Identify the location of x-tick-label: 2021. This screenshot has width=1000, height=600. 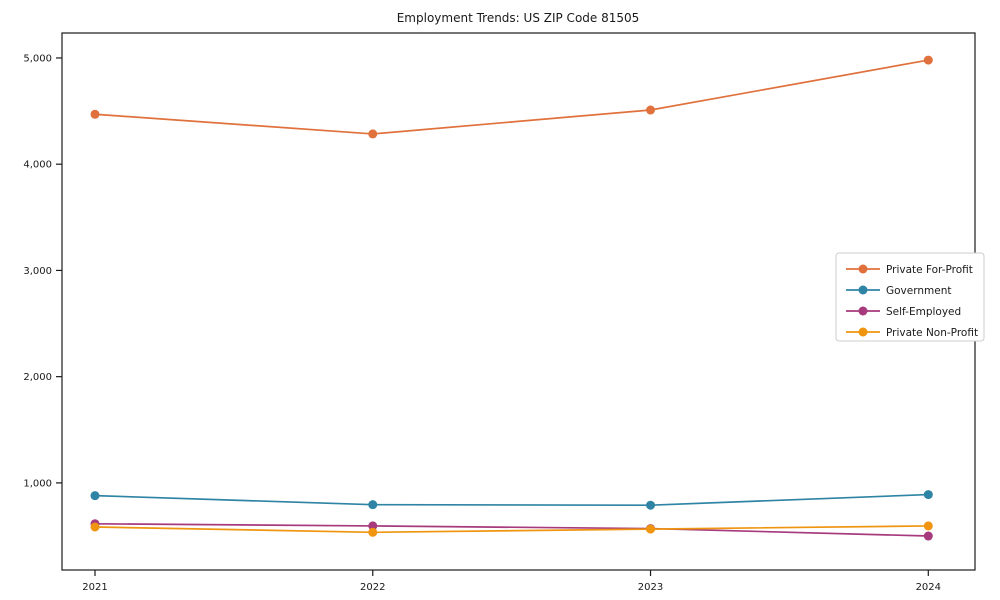
(94, 587).